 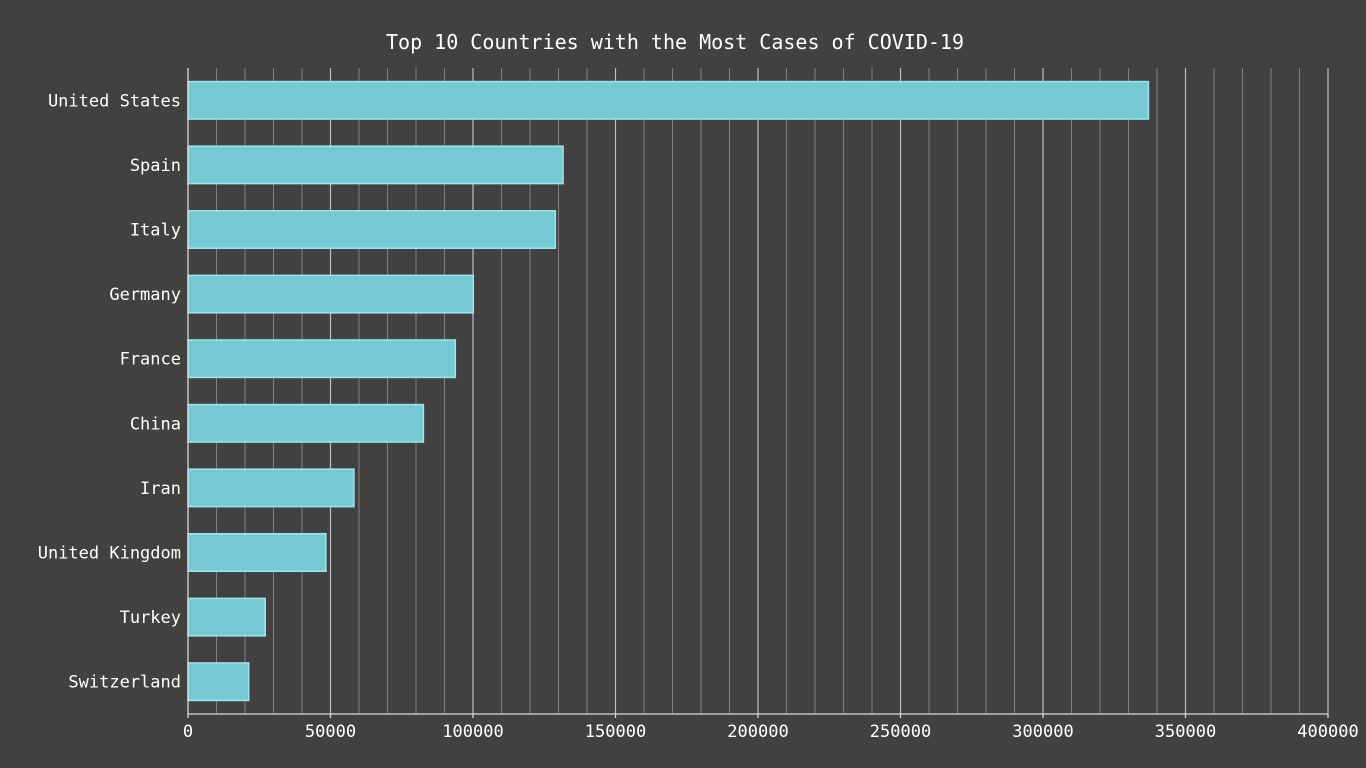 I want to click on bar-switzerland, so click(x=218, y=682).